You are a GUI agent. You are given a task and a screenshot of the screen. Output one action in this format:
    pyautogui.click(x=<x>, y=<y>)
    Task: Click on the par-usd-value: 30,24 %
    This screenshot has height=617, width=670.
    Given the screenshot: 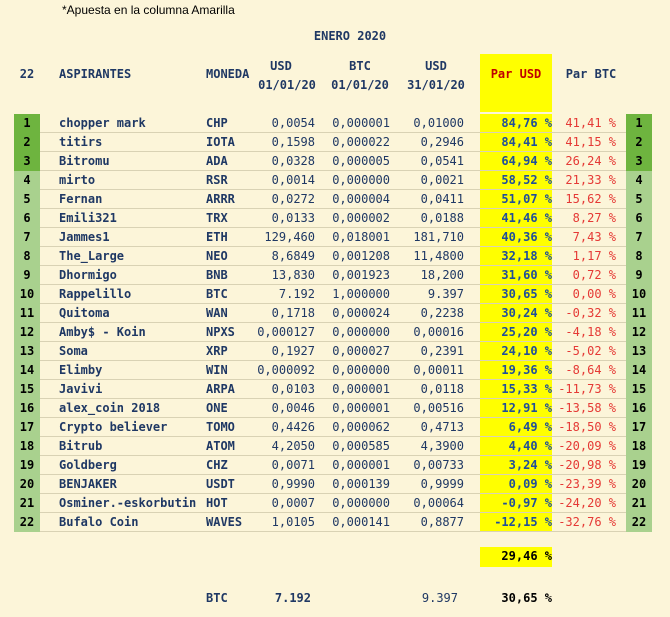 What is the action you would take?
    pyautogui.click(x=526, y=313)
    